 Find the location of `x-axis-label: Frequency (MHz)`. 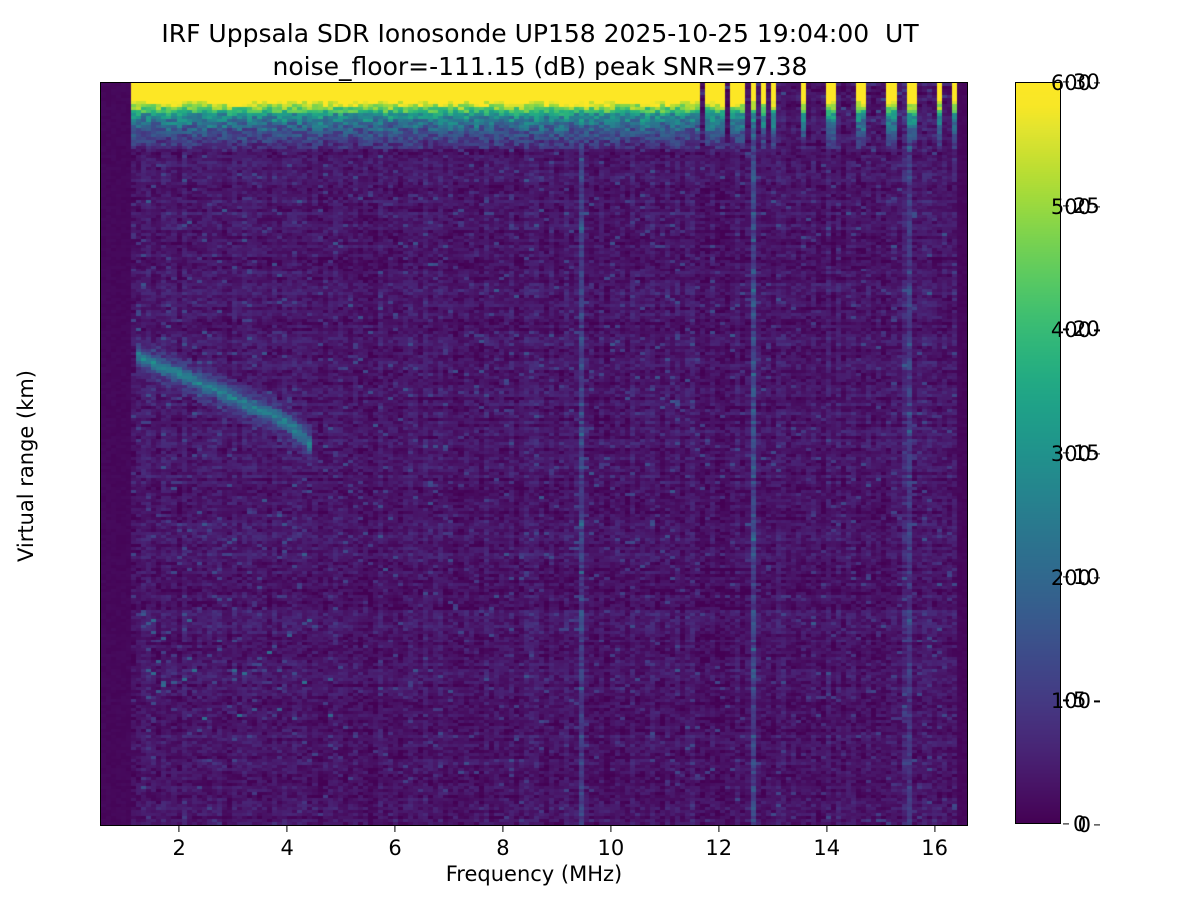

x-axis-label: Frequency (MHz) is located at coordinates (534, 874).